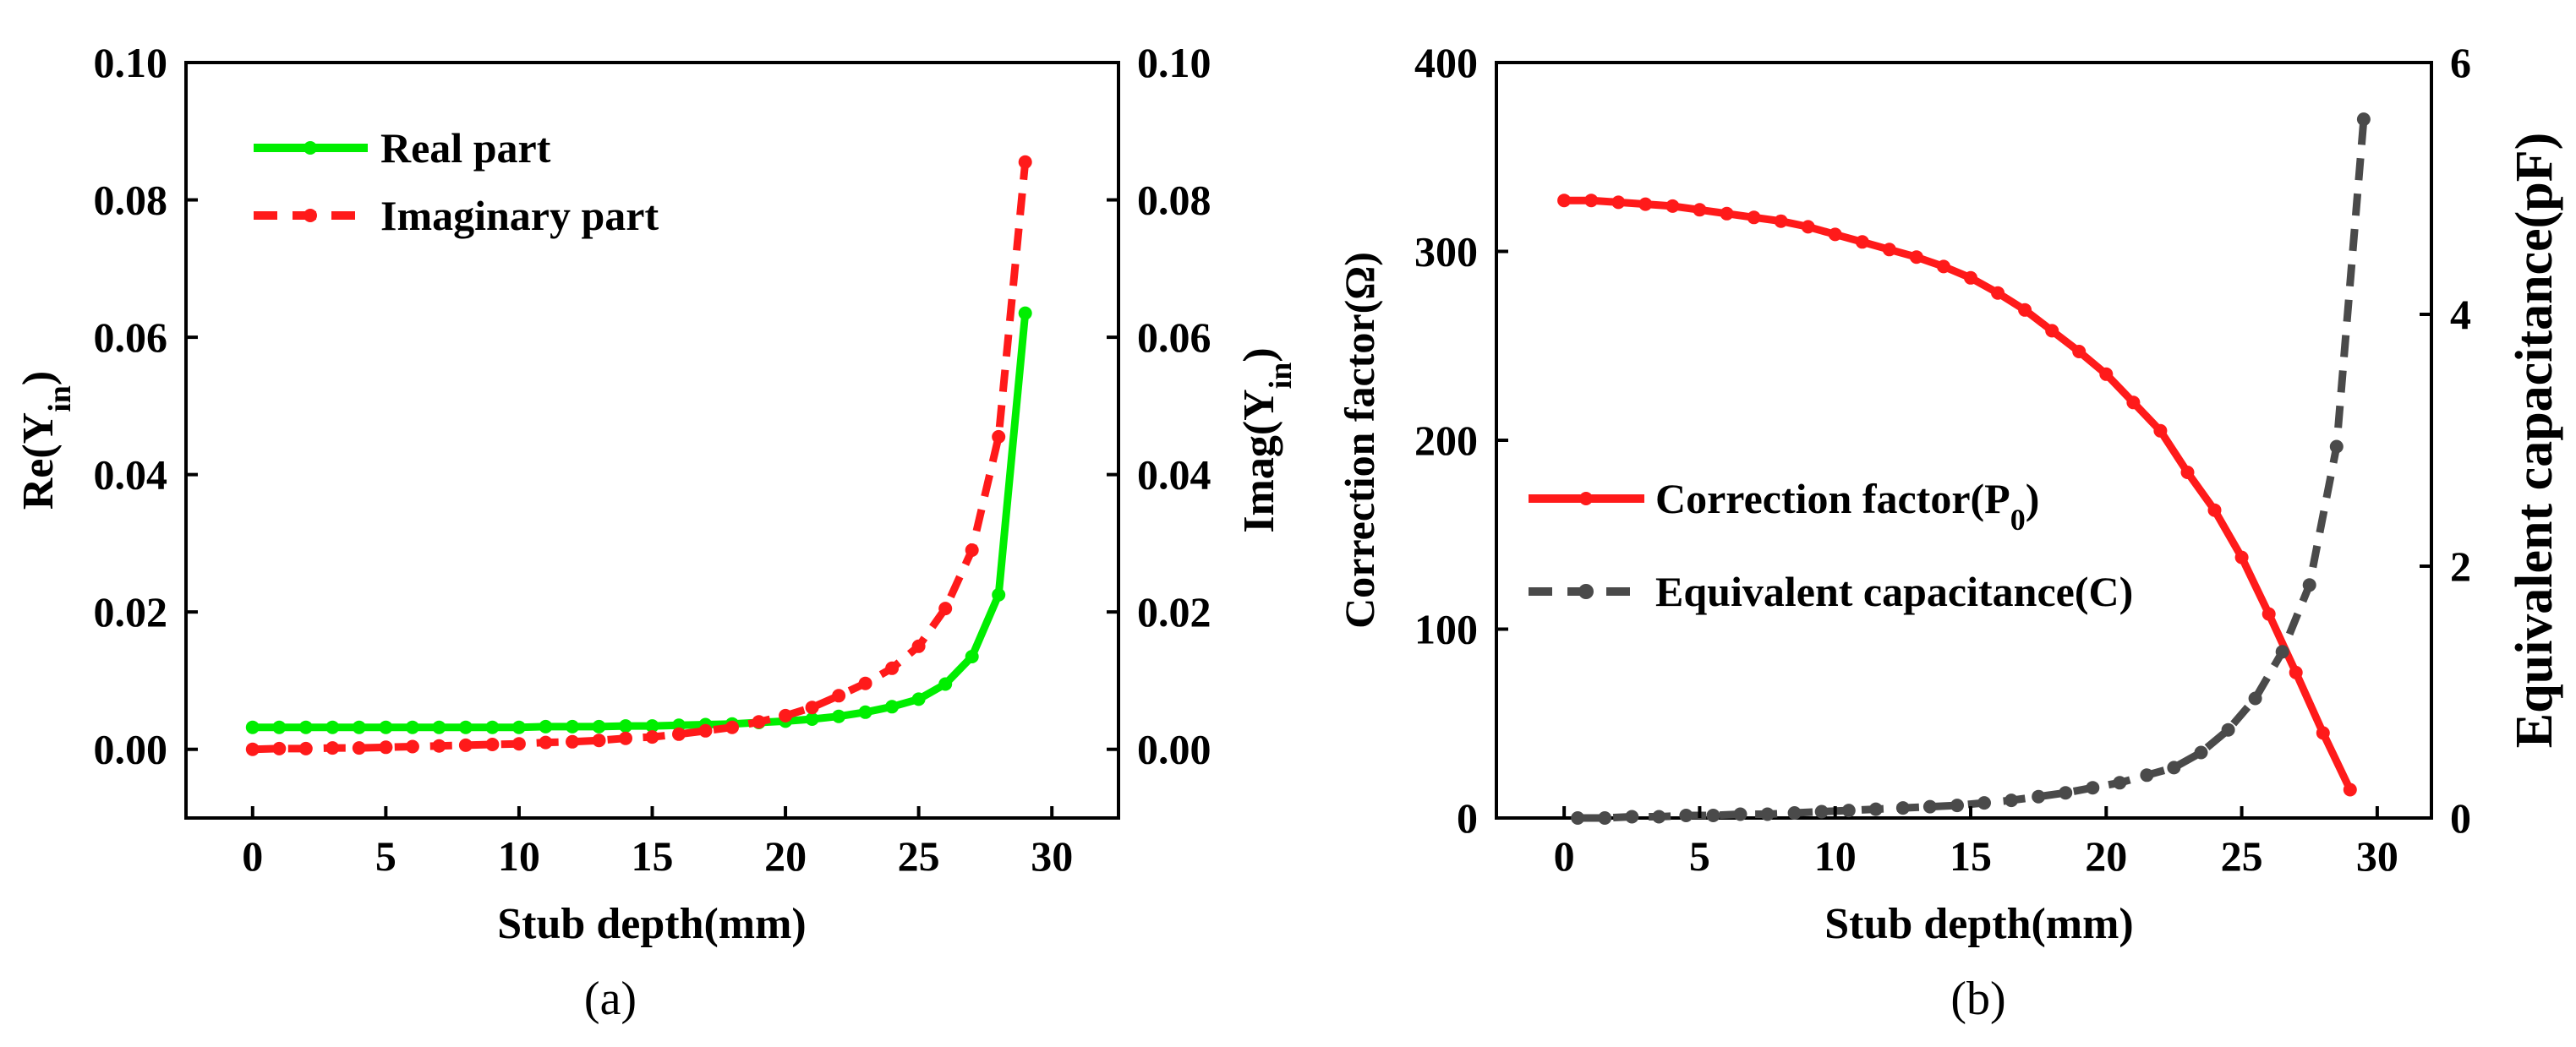 The image size is (2576, 1047). I want to click on y-tick-label: 0.08, so click(131, 201).